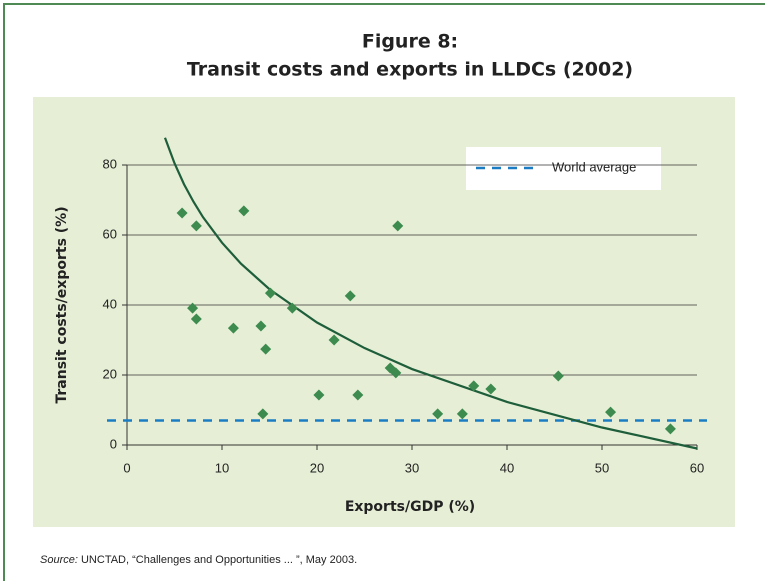 This screenshot has width=765, height=581. What do you see at coordinates (317, 467) in the screenshot?
I see `x-tick-label: 20` at bounding box center [317, 467].